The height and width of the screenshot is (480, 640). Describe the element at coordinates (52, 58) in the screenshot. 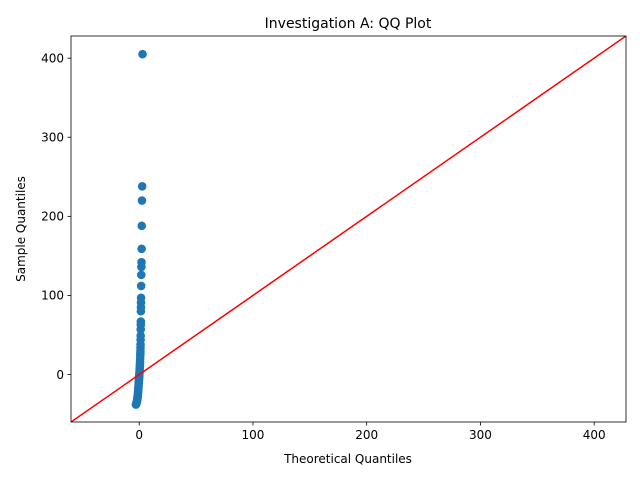

I see `y-tick-label: 400` at that location.